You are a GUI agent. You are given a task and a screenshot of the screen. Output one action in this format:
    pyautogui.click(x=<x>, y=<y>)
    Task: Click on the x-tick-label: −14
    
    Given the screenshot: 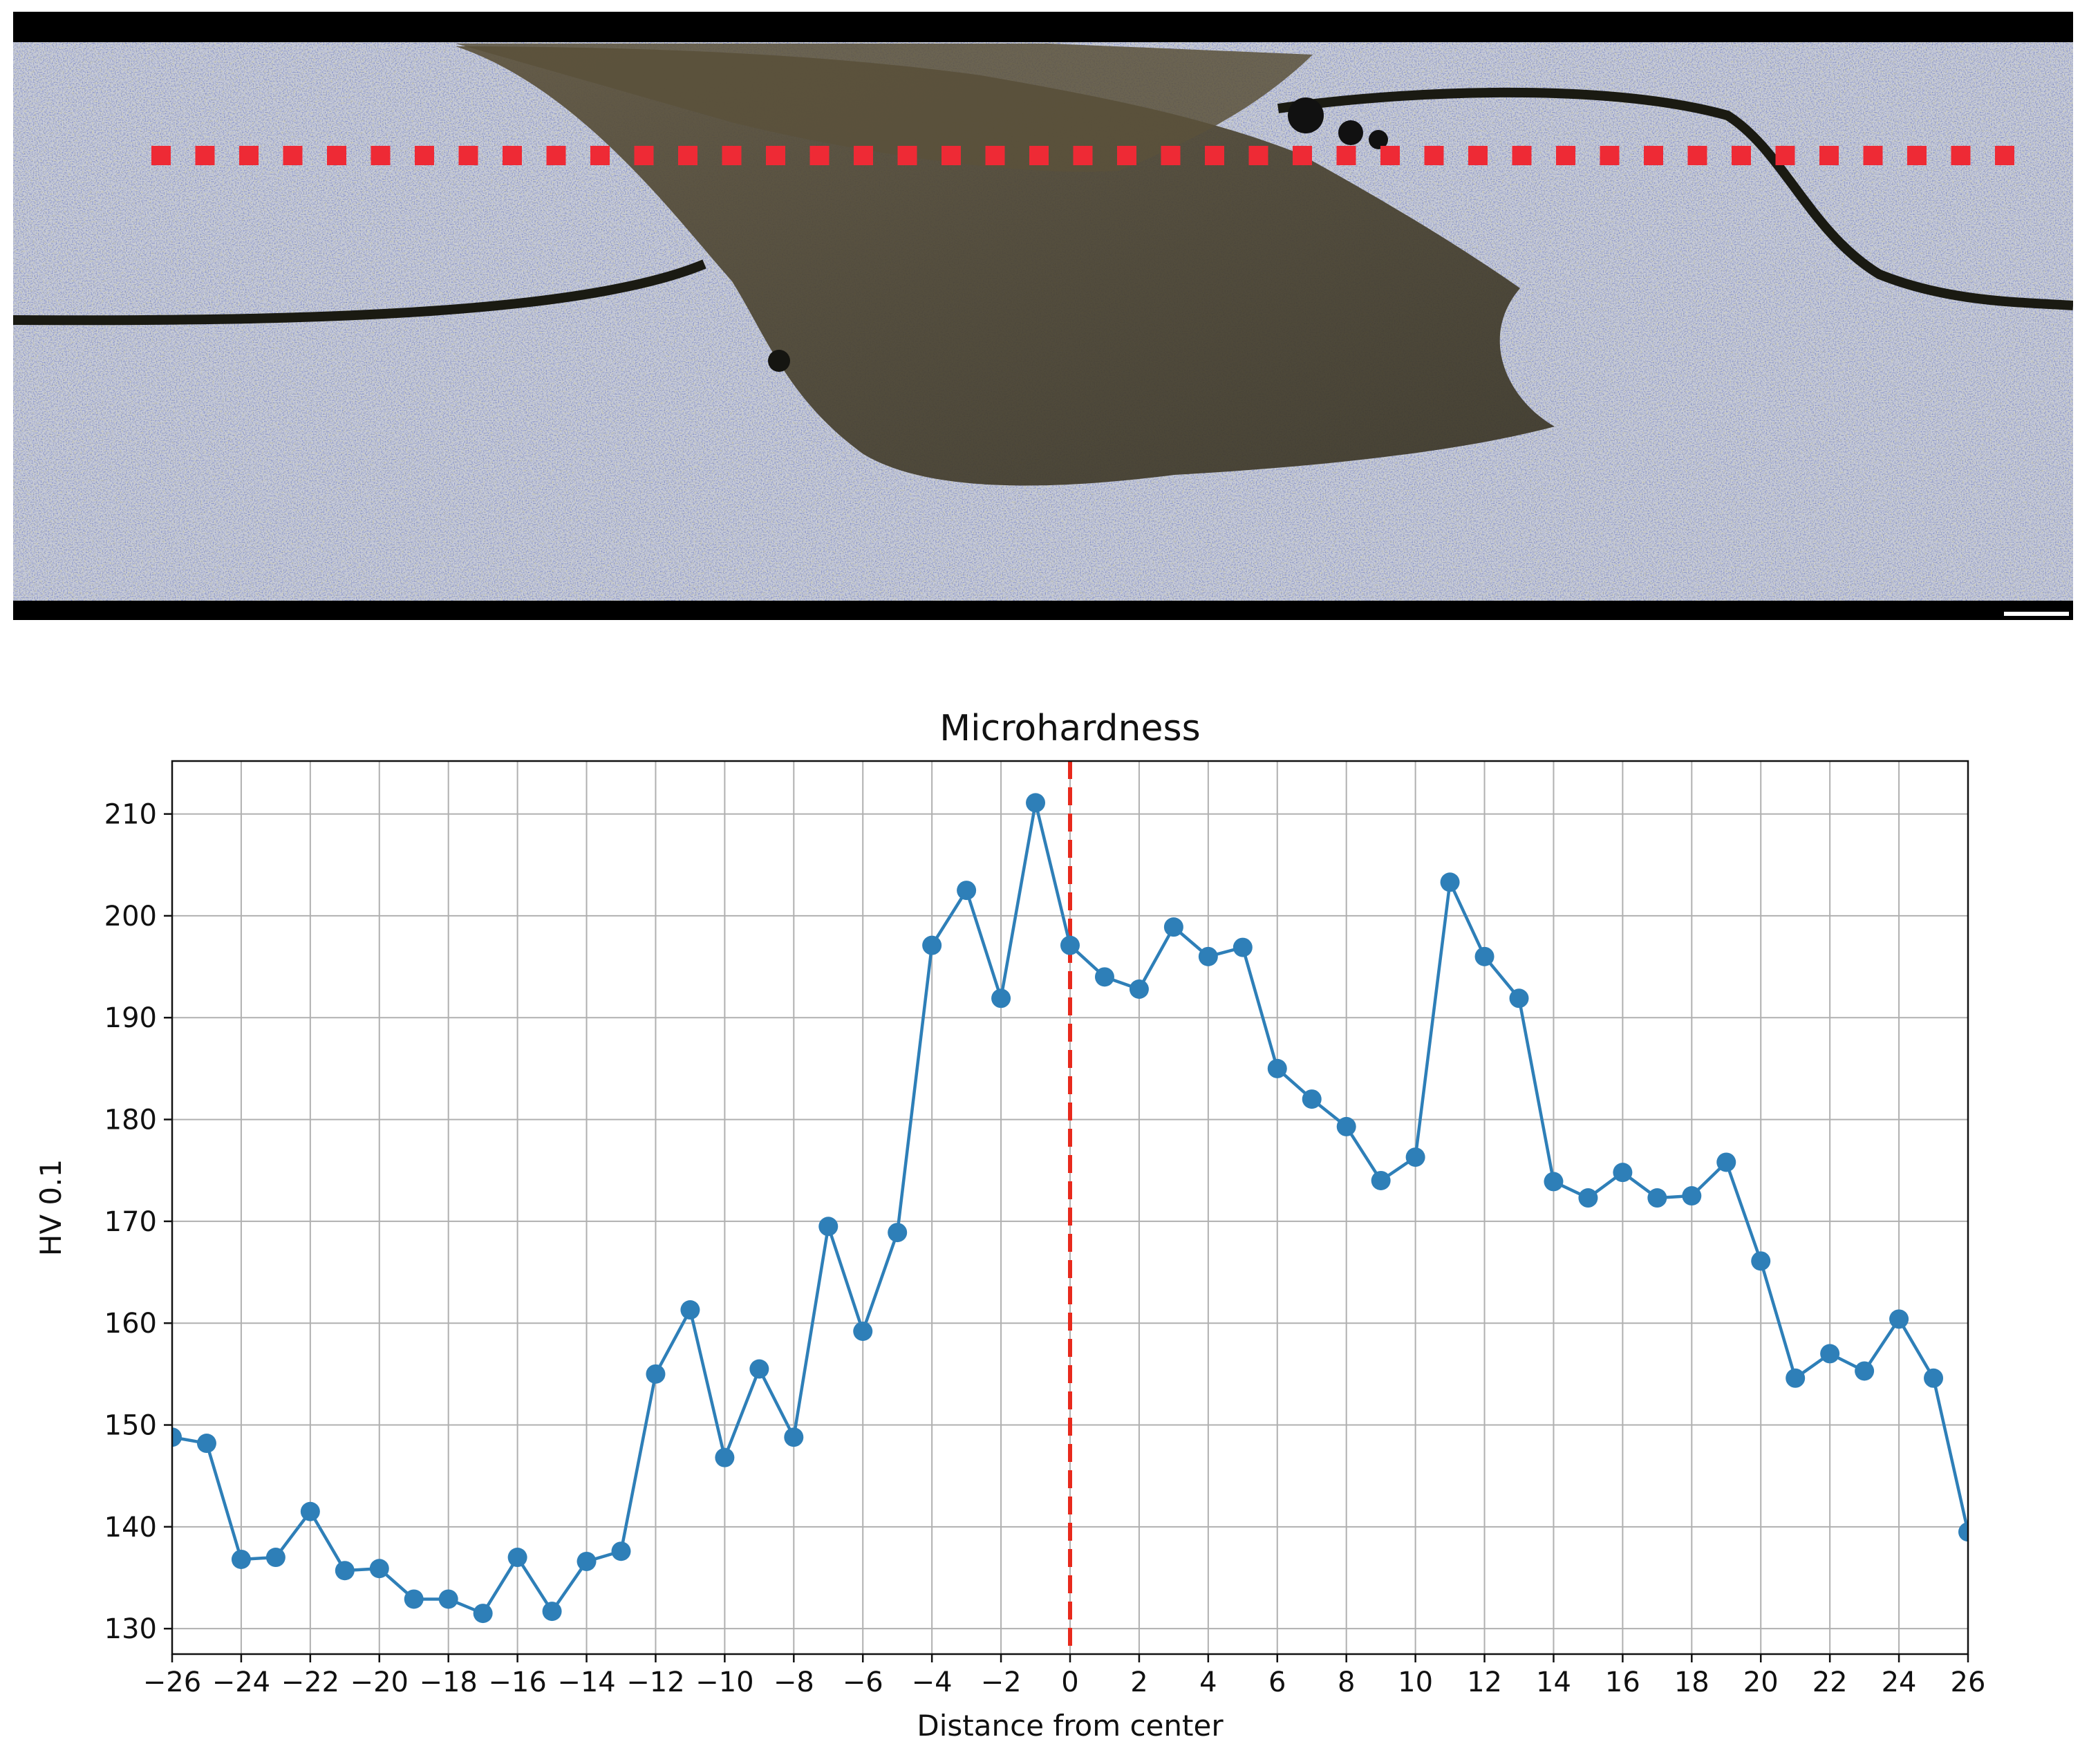 What is the action you would take?
    pyautogui.click(x=586, y=1682)
    